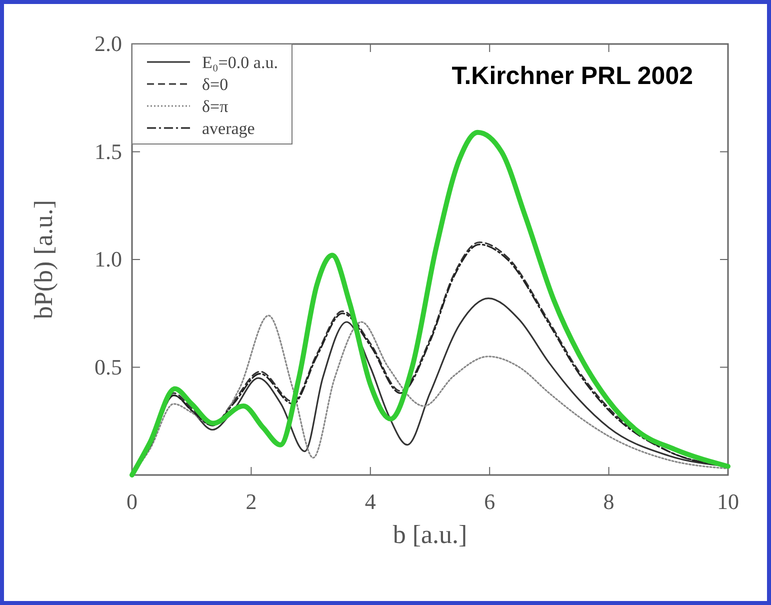 This screenshot has height=605, width=771. What do you see at coordinates (215, 106) in the screenshot?
I see `legend-label: δ=π` at bounding box center [215, 106].